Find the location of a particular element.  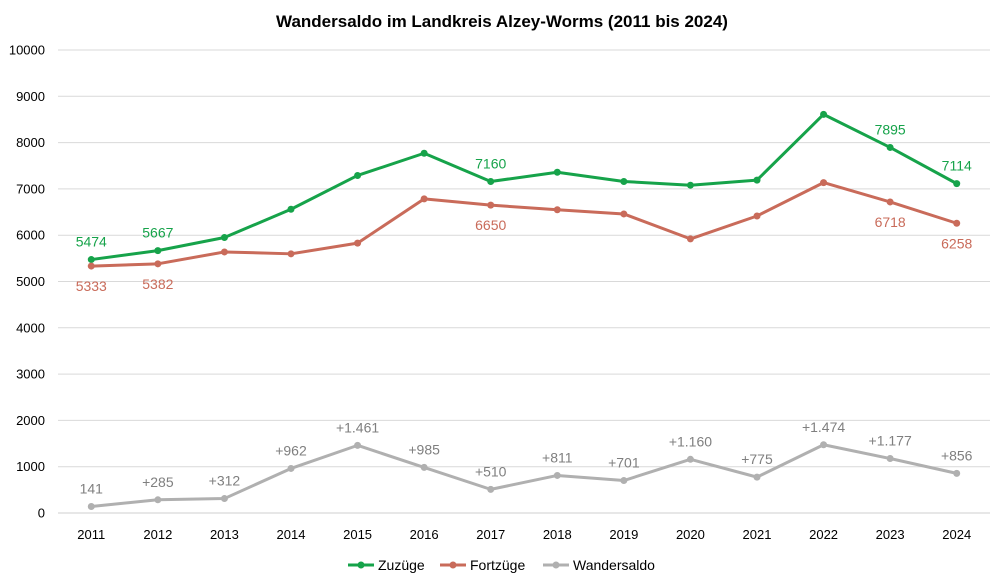

data-label: +962 is located at coordinates (291, 450).